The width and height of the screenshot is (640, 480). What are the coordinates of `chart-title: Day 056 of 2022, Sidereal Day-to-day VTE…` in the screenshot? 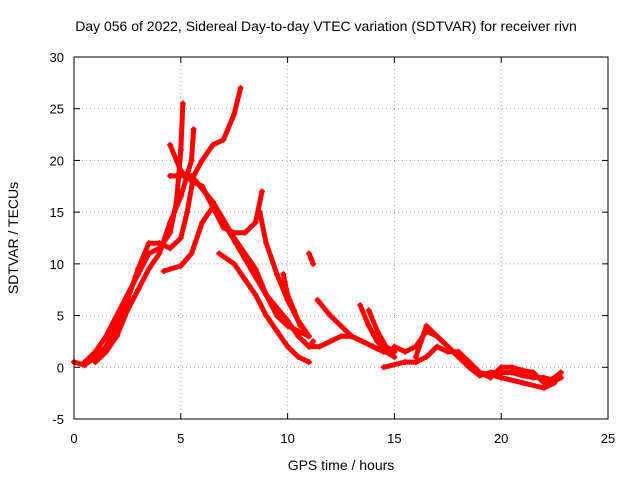 It's located at (326, 26).